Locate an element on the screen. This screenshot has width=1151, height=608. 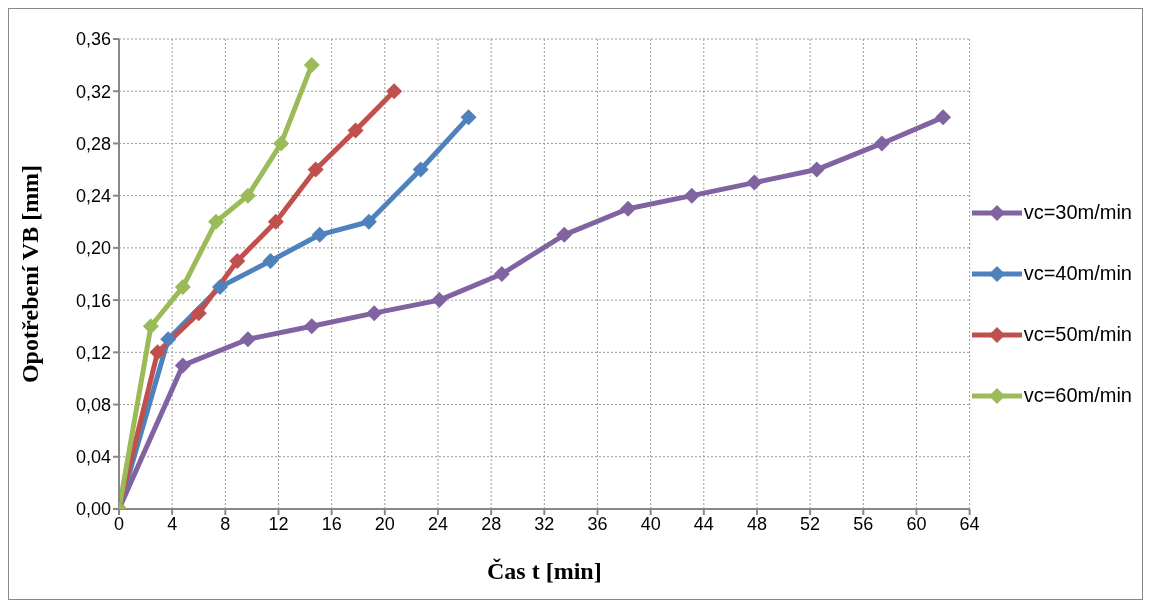
x-tick-label: 12 is located at coordinates (278, 523).